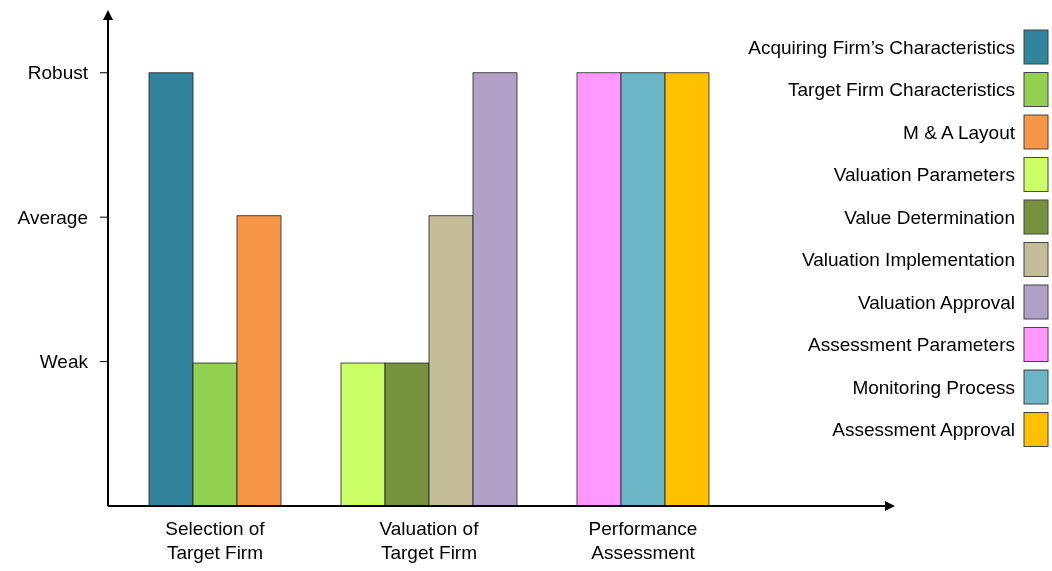  I want to click on legend-label: Target Firm Characteristics, so click(901, 90).